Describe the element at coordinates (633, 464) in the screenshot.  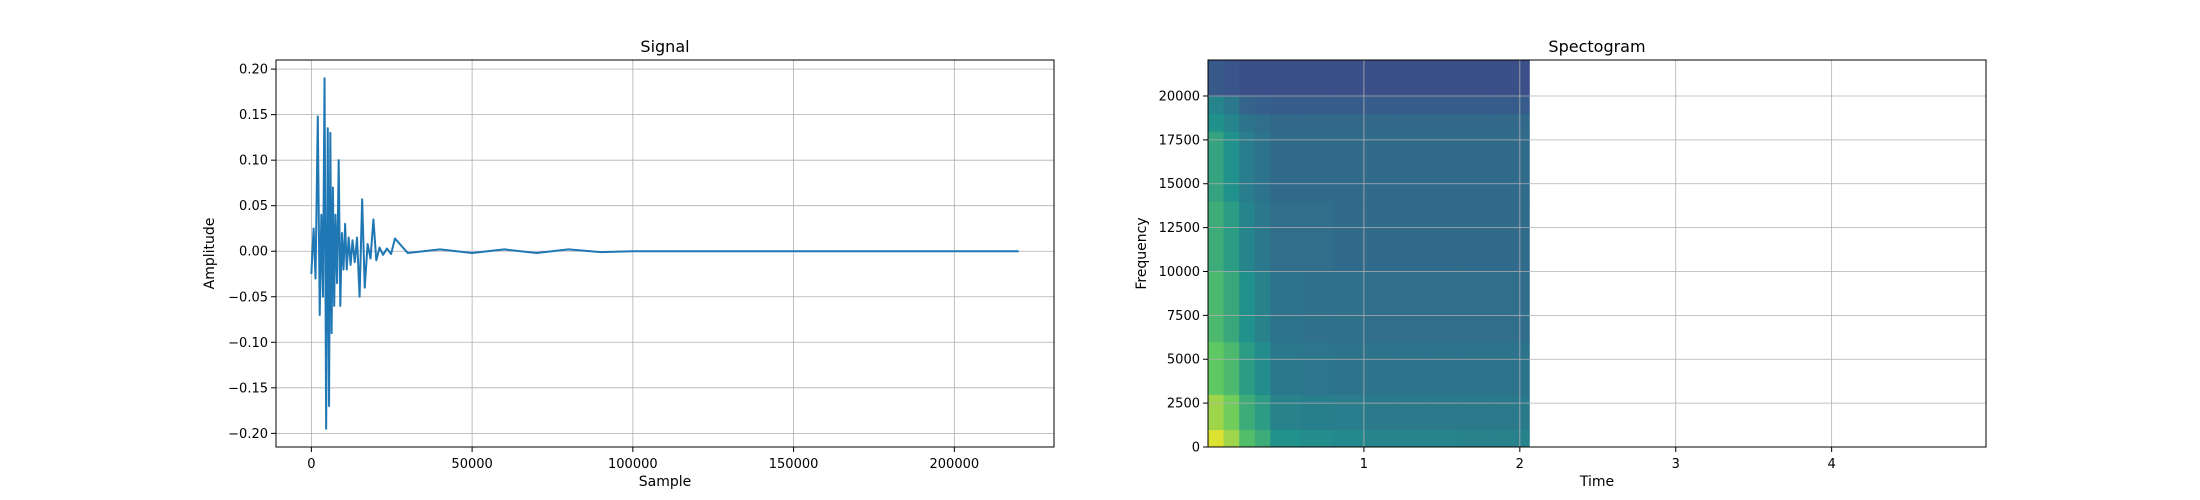
I see `signal-x-tick-label: 100000` at that location.